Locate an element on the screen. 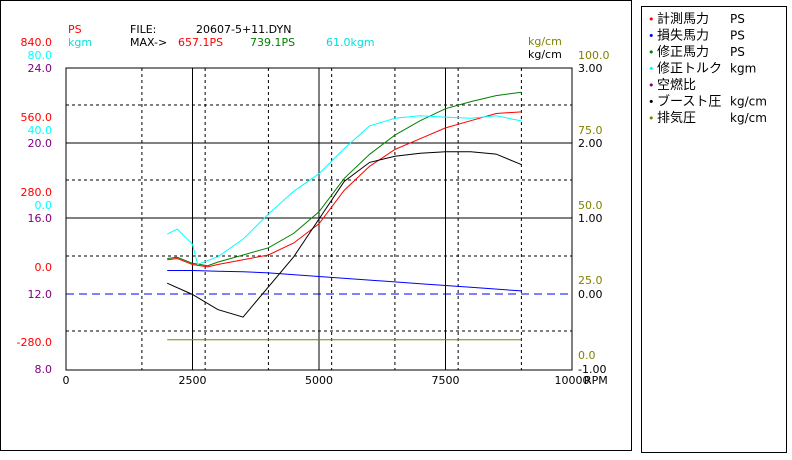 The width and height of the screenshot is (792, 460). boost-unit-label: kg/cm is located at coordinates (545, 54).